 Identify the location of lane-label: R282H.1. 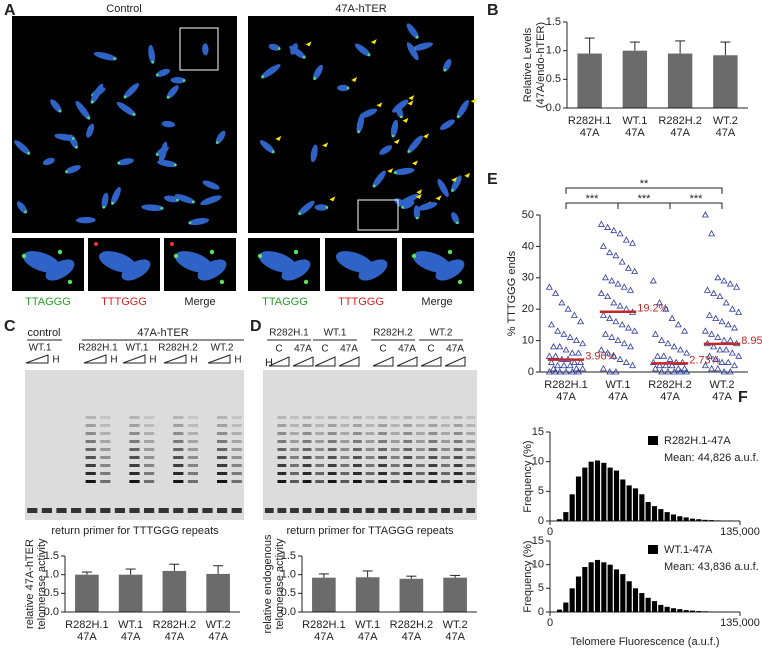
(98, 348).